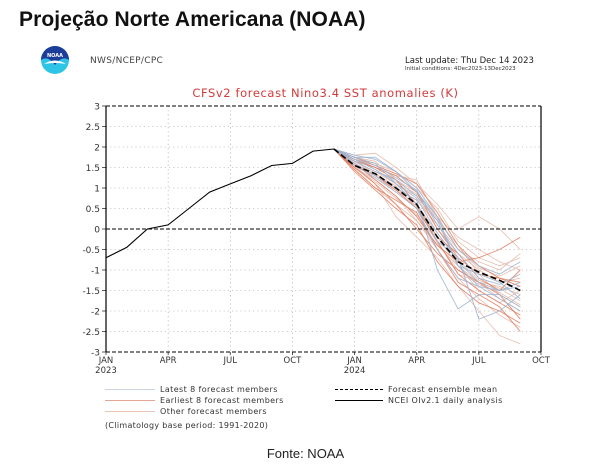  What do you see at coordinates (359, 389) in the screenshot?
I see `legend-swatch-mean` at bounding box center [359, 389].